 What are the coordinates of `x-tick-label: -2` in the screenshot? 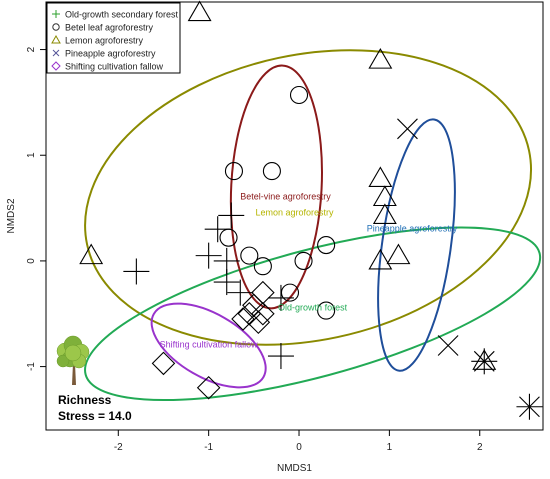 It's located at (118, 447).